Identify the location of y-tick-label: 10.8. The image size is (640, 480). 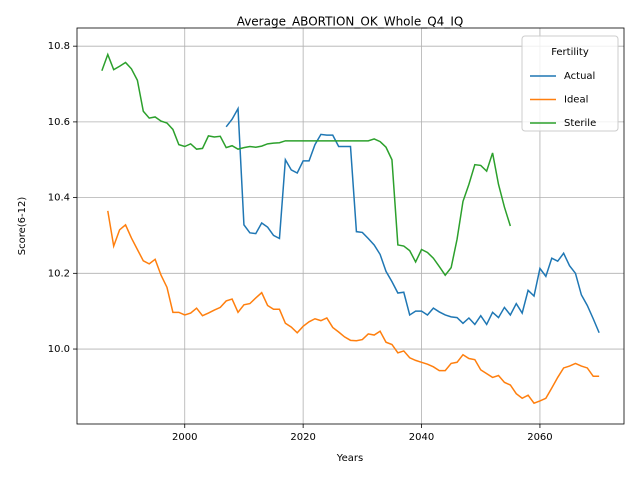
(59, 46).